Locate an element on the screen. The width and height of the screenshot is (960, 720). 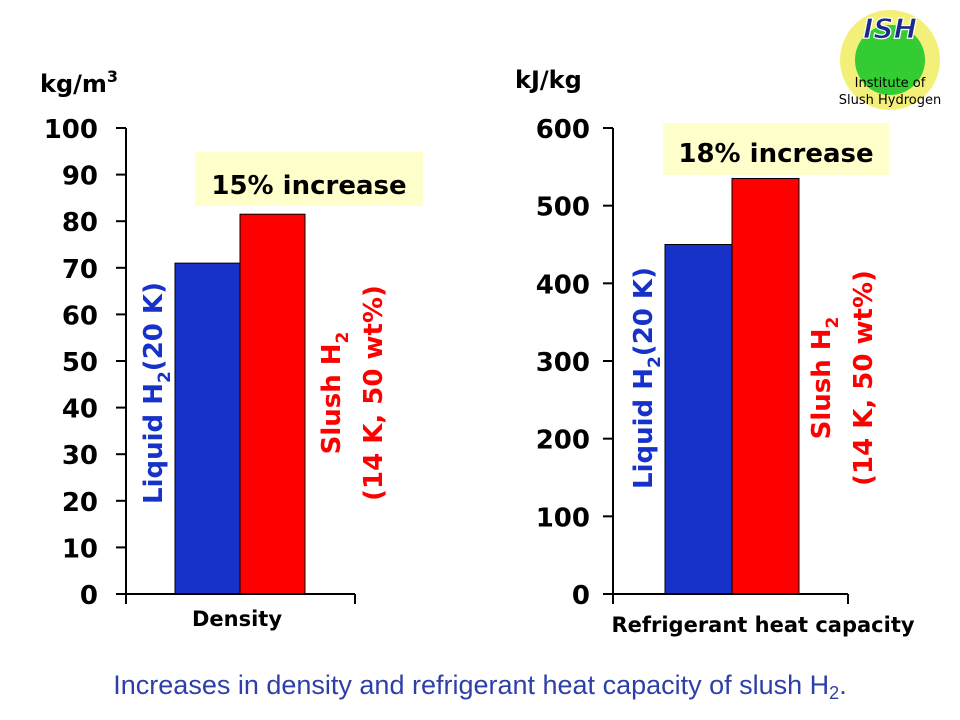
density-y-unit: kg/m3 is located at coordinates (79, 82).